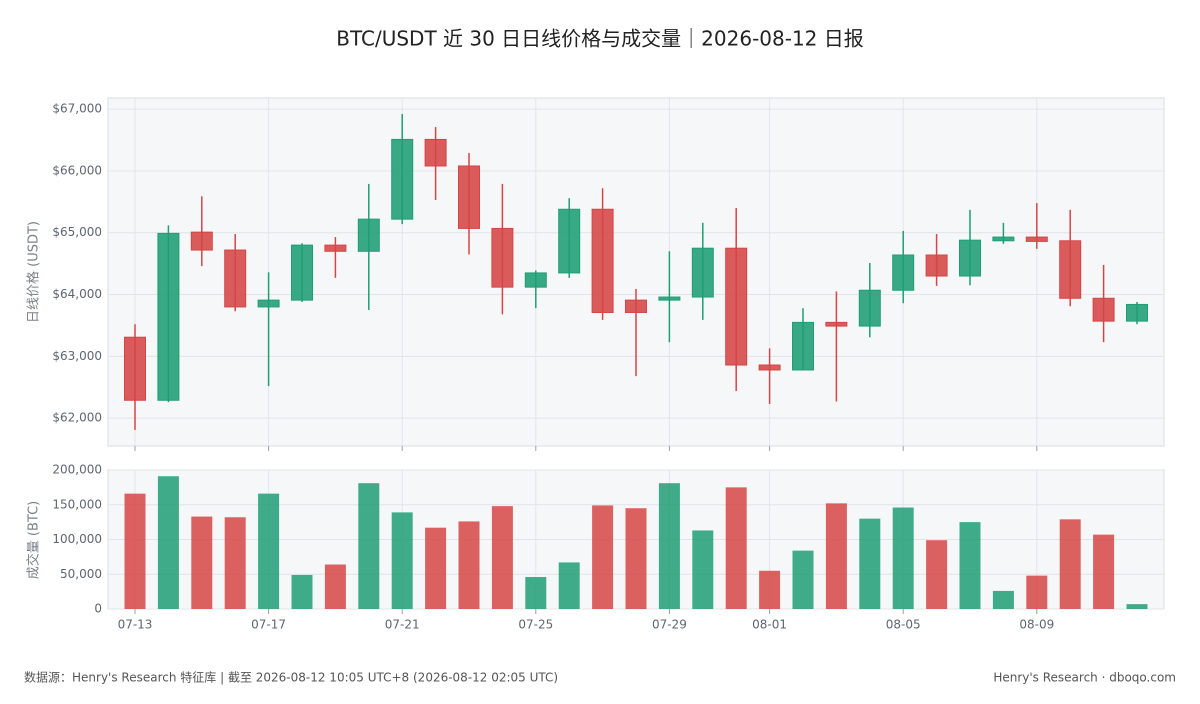 The height and width of the screenshot is (704, 1200). I want to click on x-tick-label: 08-05, so click(903, 625).